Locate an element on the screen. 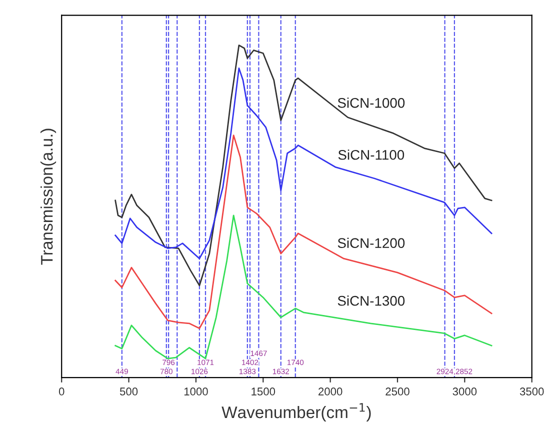  x-tick-label: 2000 is located at coordinates (330, 392).